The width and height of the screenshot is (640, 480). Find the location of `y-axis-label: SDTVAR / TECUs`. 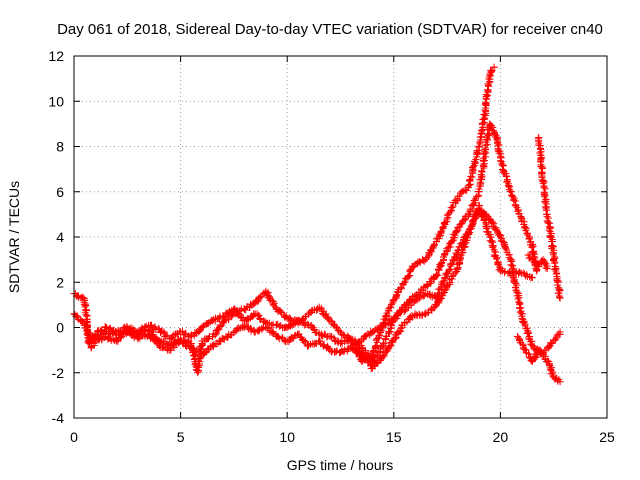

y-axis-label: SDTVAR / TECUs is located at coordinates (14, 237).